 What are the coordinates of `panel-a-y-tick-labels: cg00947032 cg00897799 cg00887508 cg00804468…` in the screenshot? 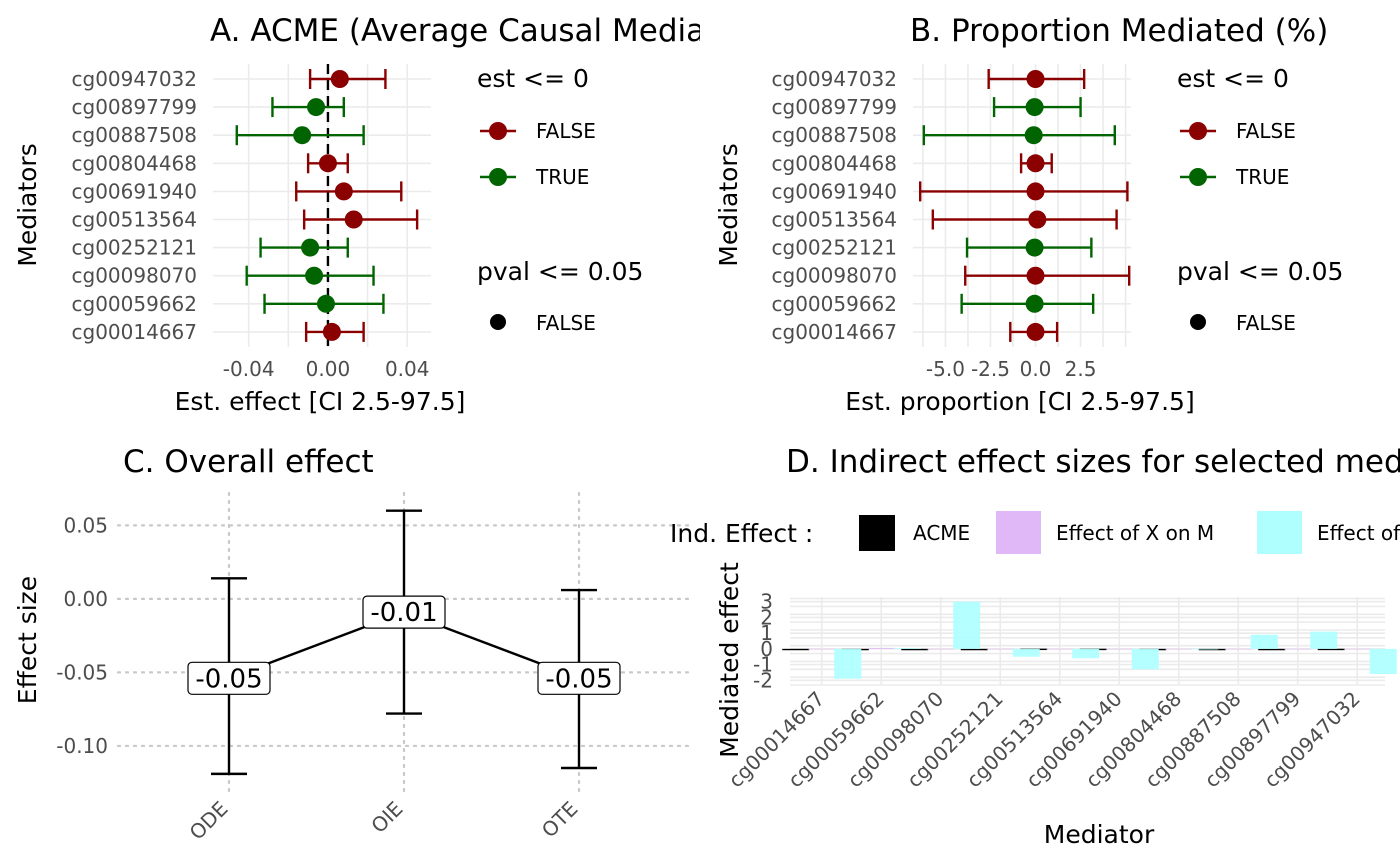 It's located at (135, 205).